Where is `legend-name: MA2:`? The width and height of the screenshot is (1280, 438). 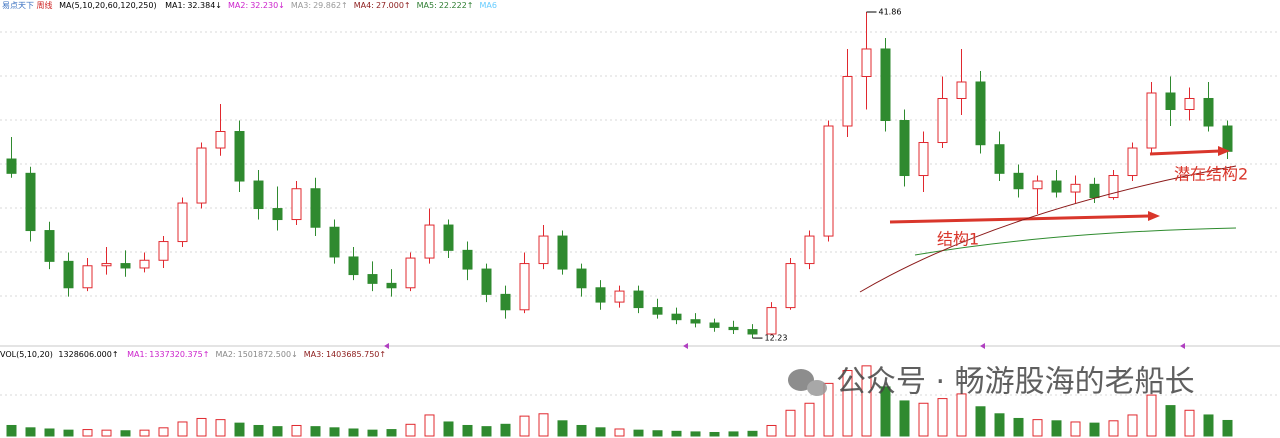
legend-name: MA2: is located at coordinates (225, 354).